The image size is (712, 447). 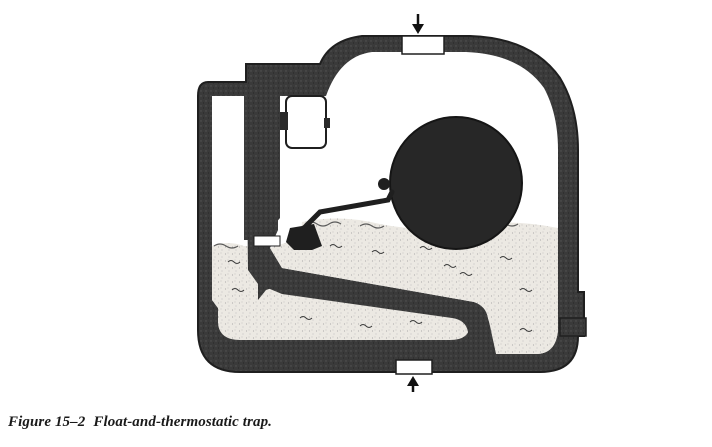 What do you see at coordinates (344, 311) in the screenshot?
I see `lower-water-passage` at bounding box center [344, 311].